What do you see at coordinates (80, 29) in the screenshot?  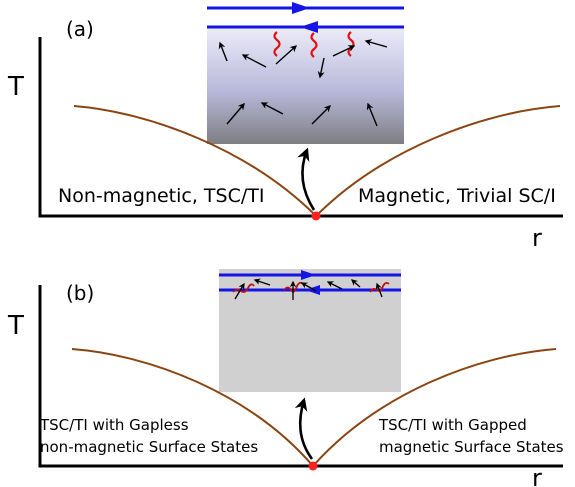 I see `panel-a-tag: (a)` at bounding box center [80, 29].